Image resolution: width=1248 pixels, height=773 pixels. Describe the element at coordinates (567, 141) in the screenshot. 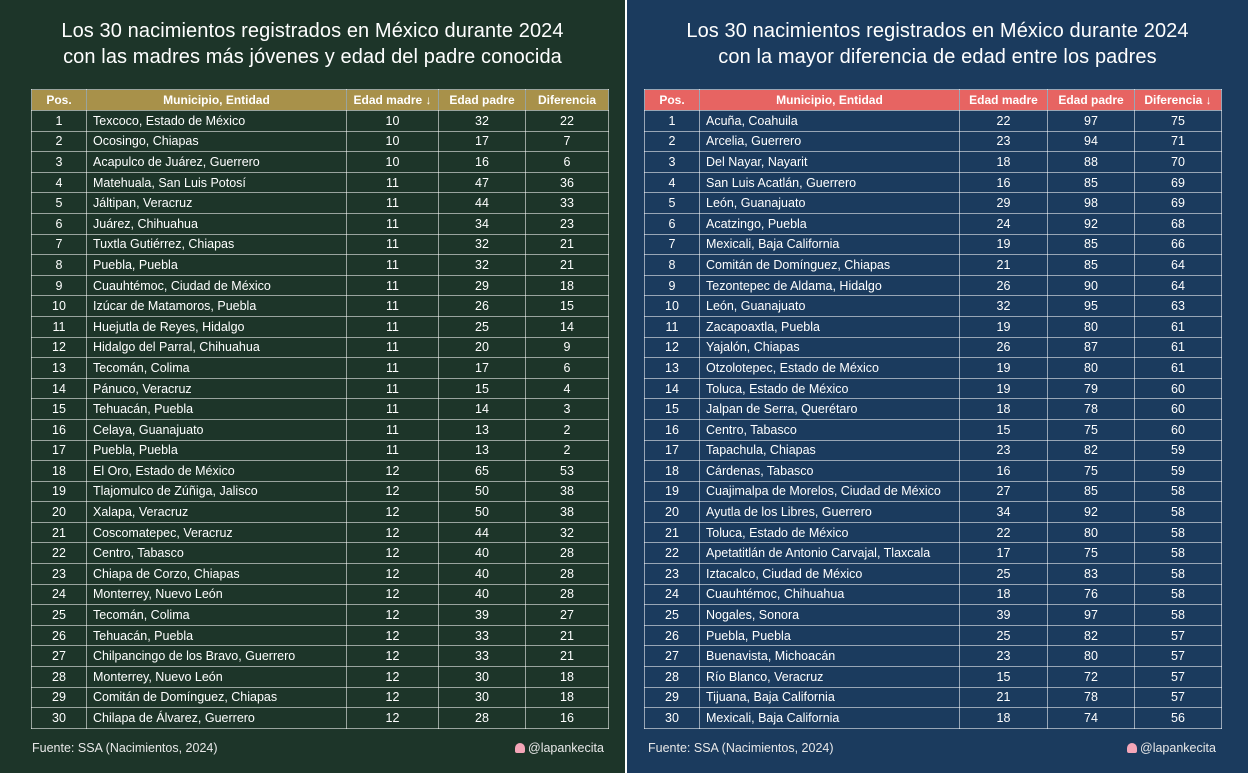

I see `table-cell: 7` at that location.